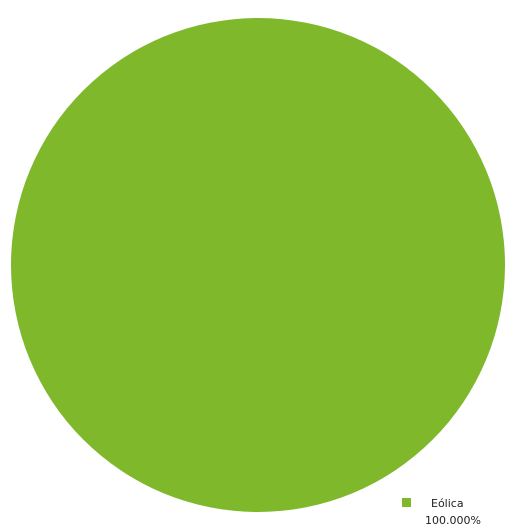 This screenshot has width=517, height=531. I want to click on legend-percent-eolica: 100.000%, so click(453, 520).